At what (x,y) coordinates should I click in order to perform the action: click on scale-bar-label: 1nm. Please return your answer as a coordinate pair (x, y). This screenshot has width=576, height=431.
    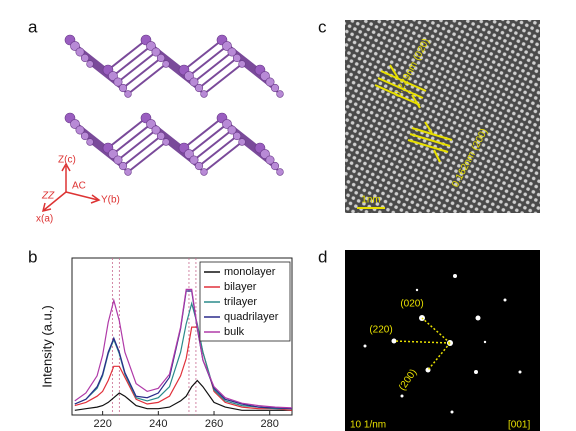
    Looking at the image, I should click on (370, 200).